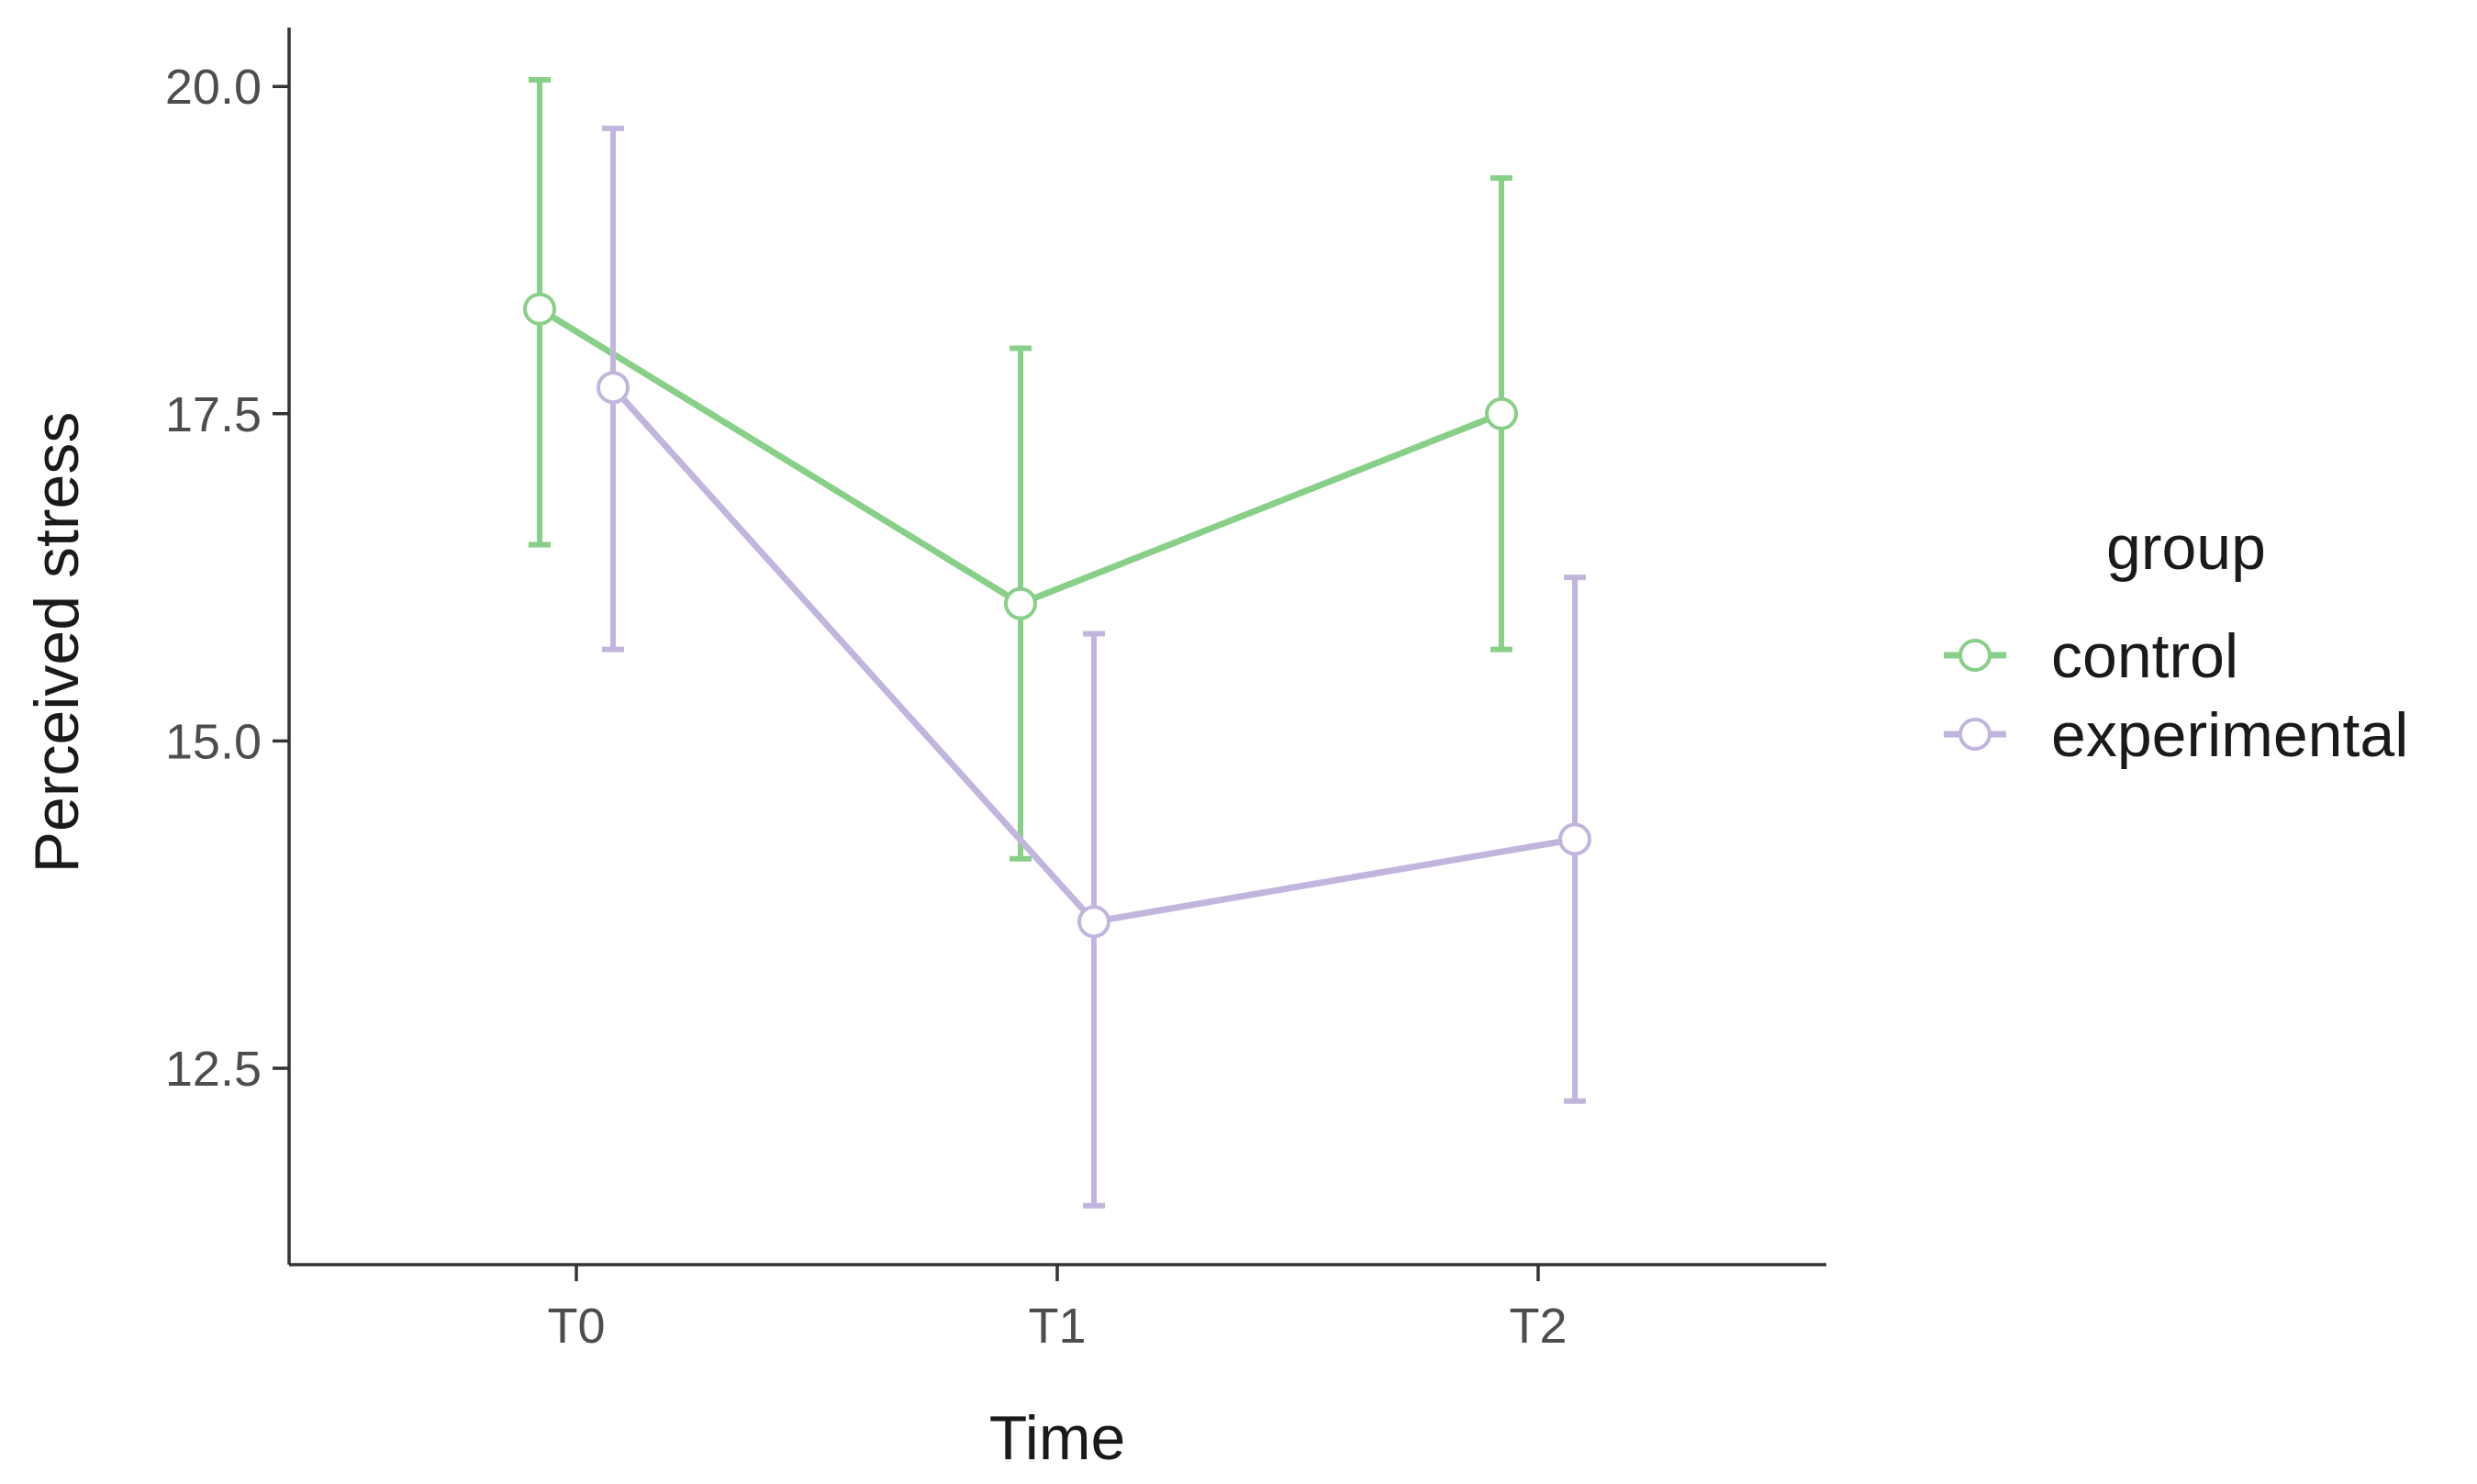 The image size is (2477, 1484). I want to click on legend-label: control, so click(2144, 656).